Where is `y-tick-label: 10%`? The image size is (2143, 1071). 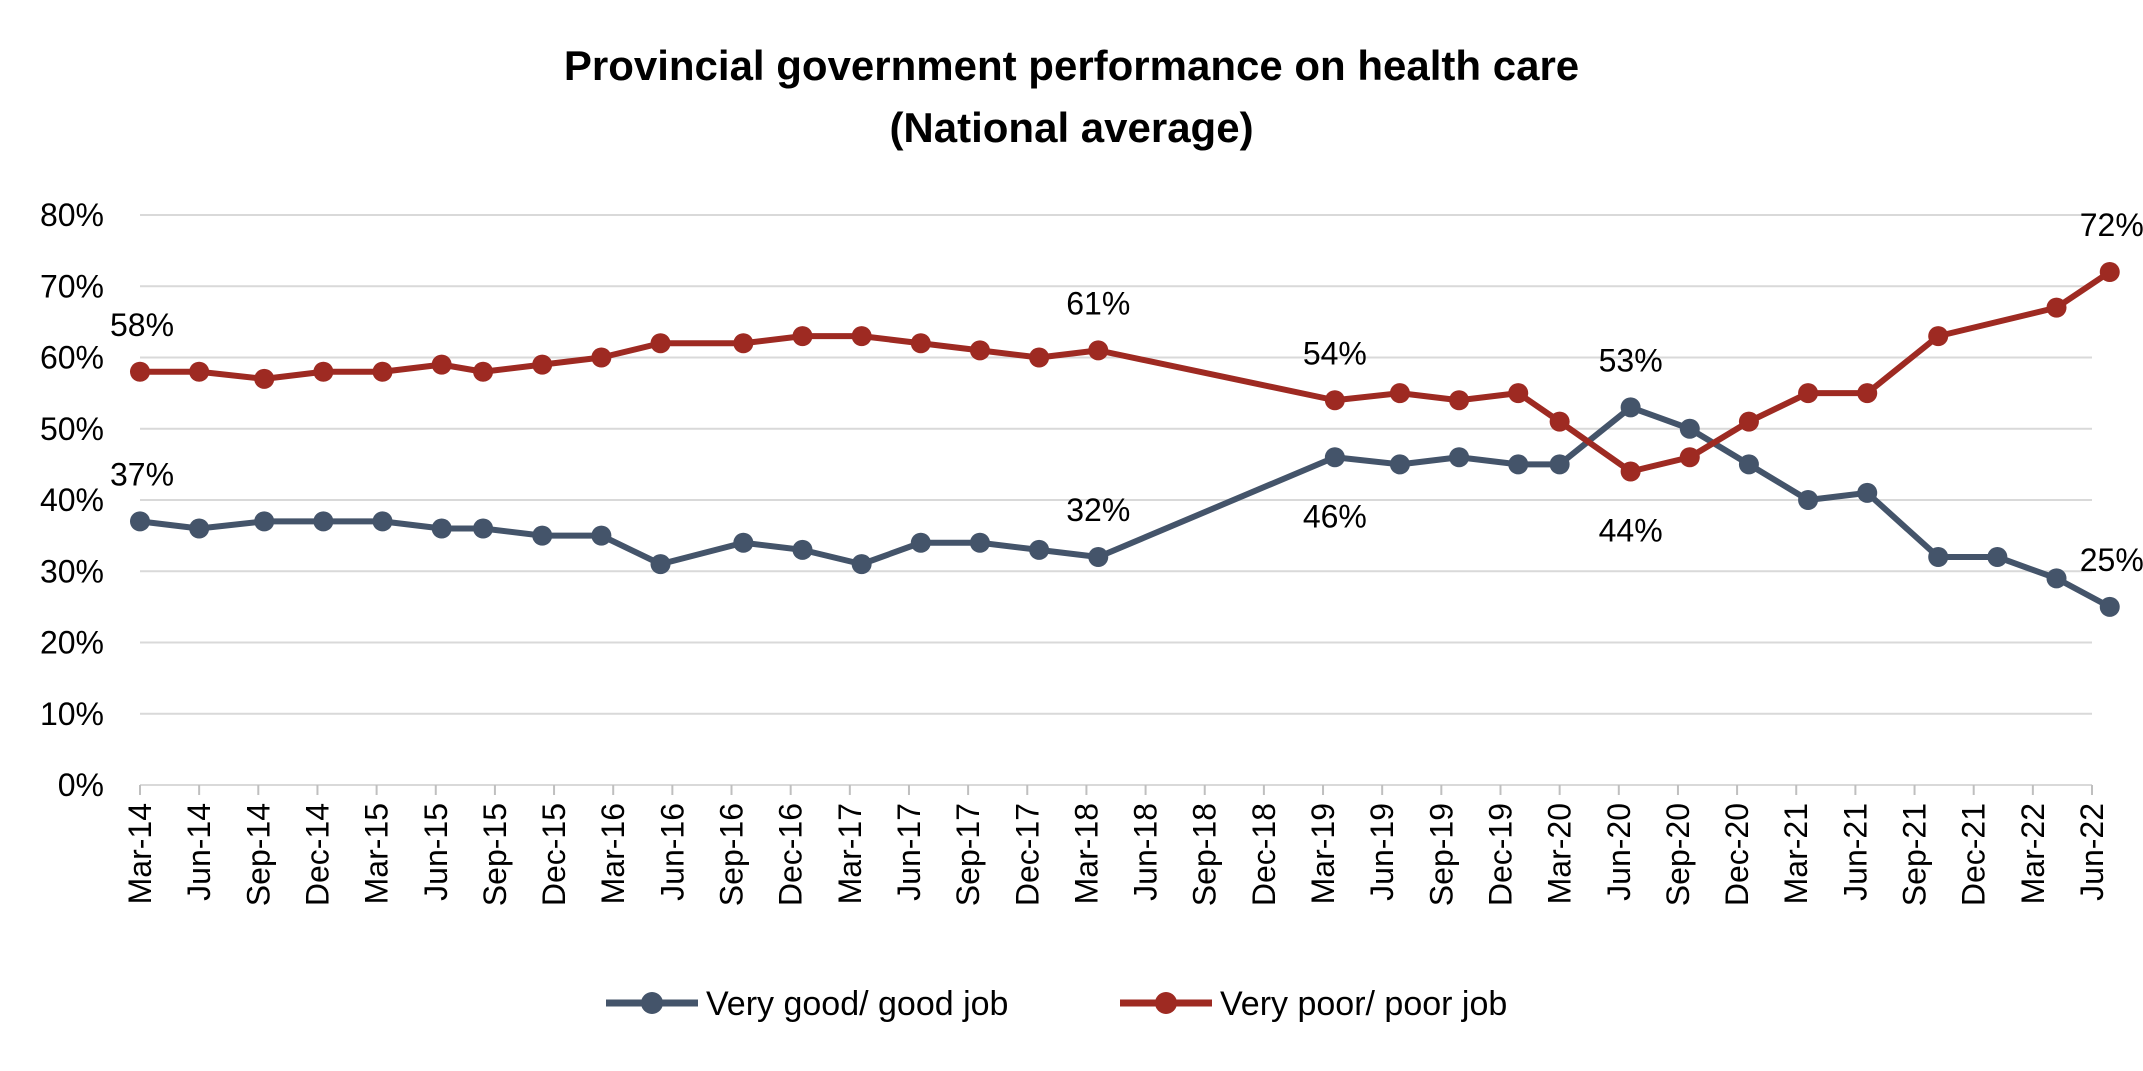
y-tick-label: 10% is located at coordinates (72, 714).